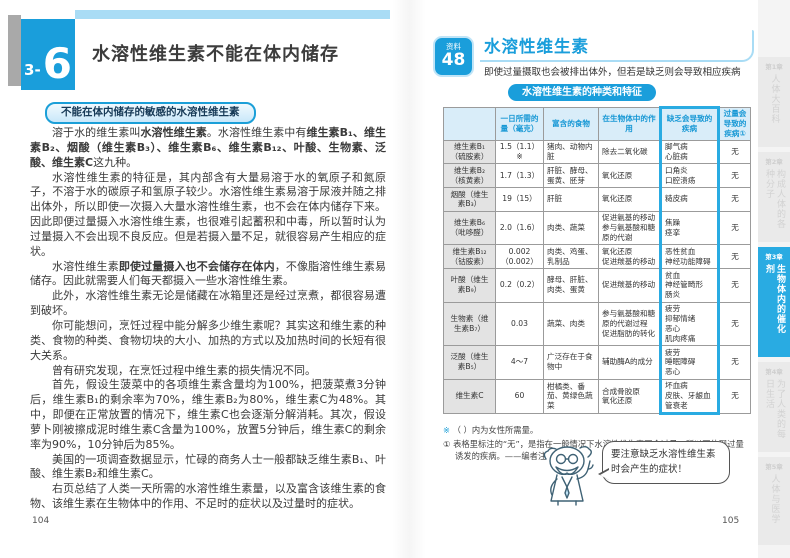  I want to click on top-accent-bar, so click(232, 14).